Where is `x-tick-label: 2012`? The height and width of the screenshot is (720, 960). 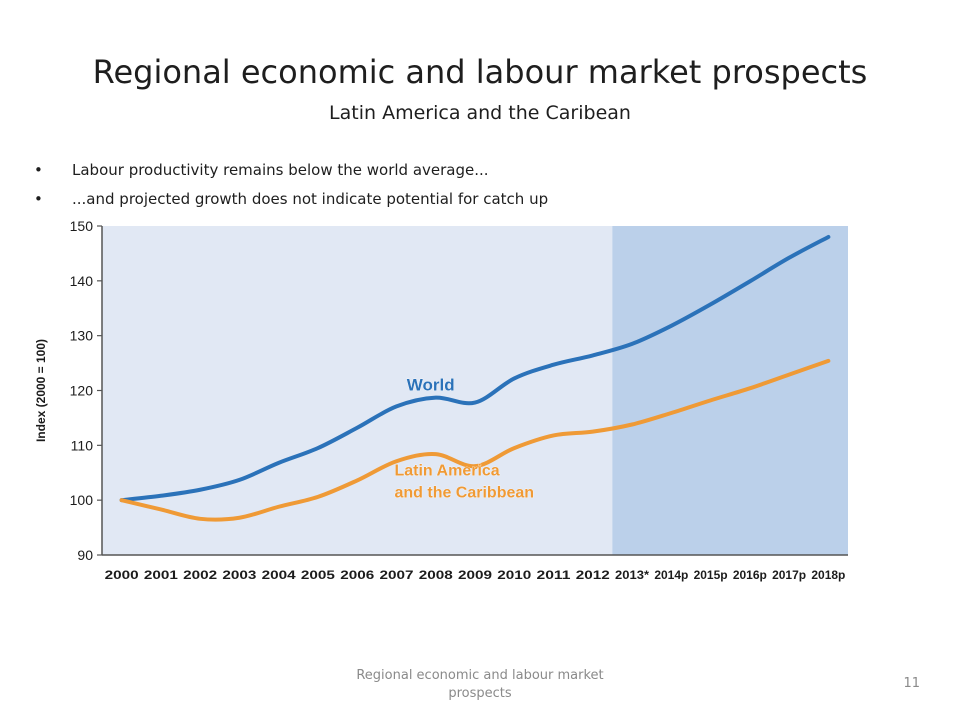 x-tick-label: 2012 is located at coordinates (593, 575).